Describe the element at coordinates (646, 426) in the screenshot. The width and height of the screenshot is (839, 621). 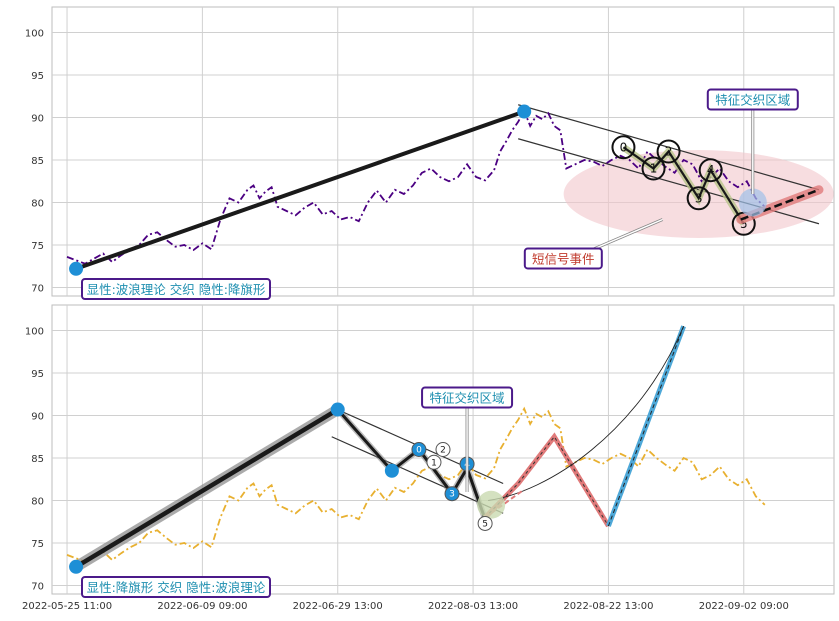
I see `projection-blue-dash` at that location.